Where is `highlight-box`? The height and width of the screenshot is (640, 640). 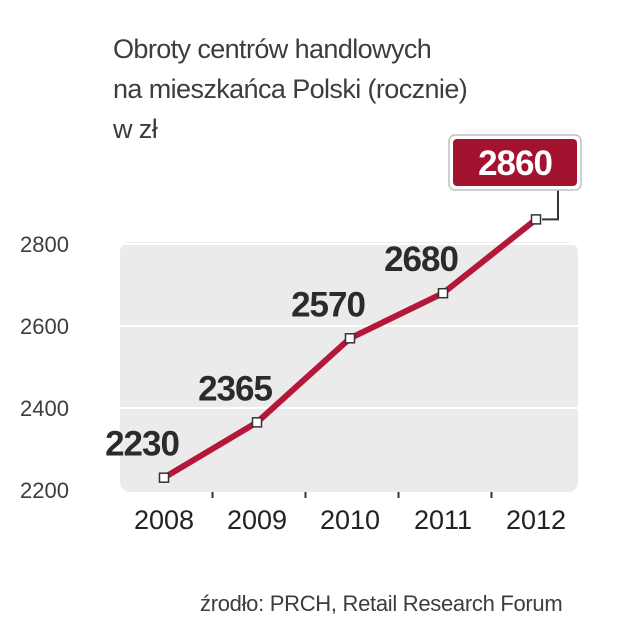 highlight-box is located at coordinates (515, 162).